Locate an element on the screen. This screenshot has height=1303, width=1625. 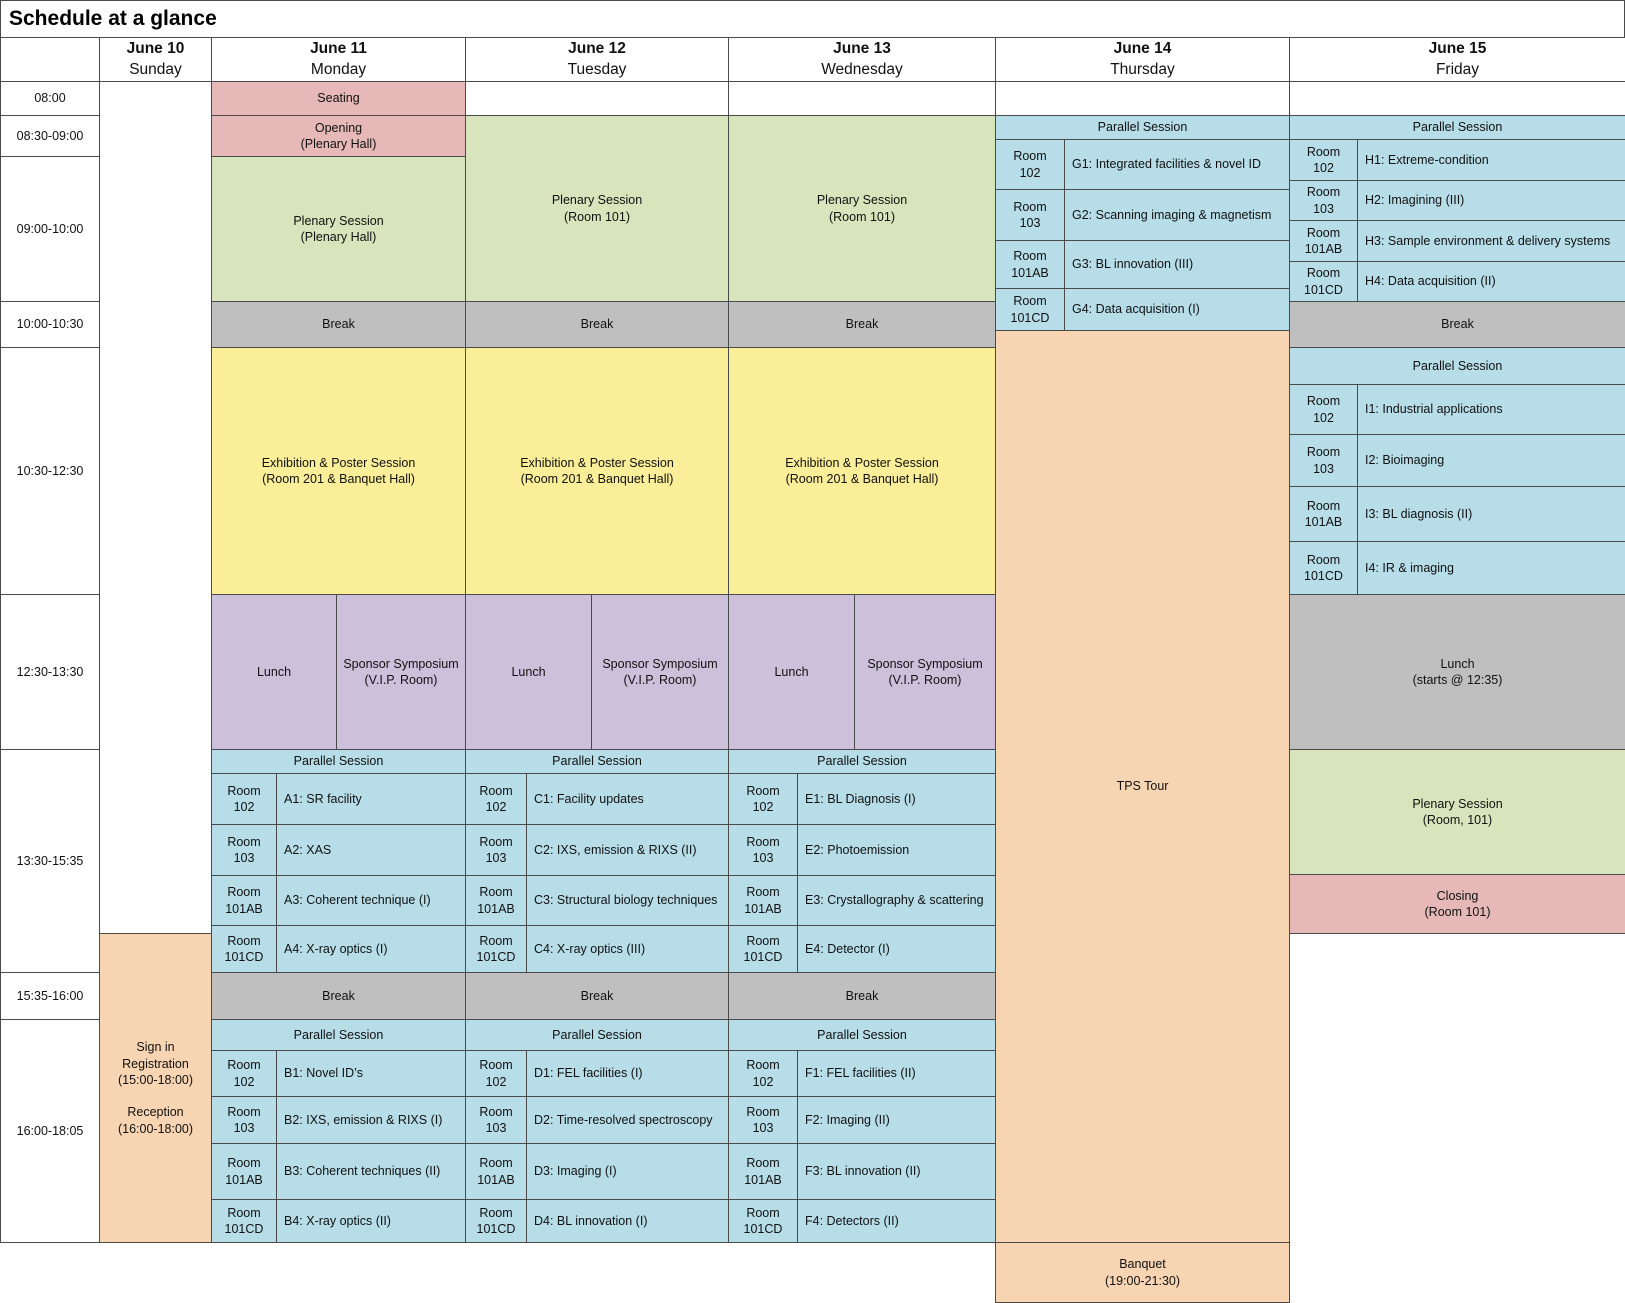
lunch-text: Lunch (starts @ 12:35) is located at coordinates (1457, 671).